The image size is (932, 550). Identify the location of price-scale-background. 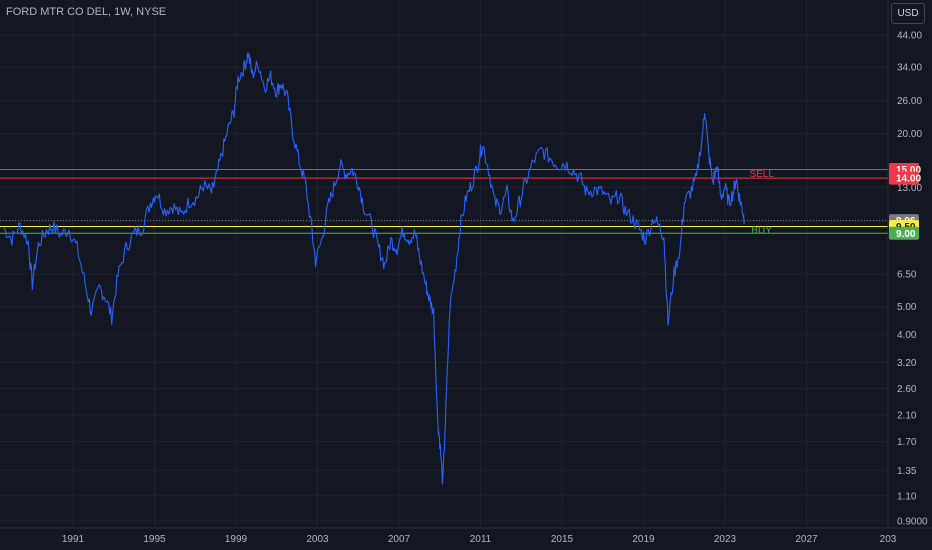
(910, 264).